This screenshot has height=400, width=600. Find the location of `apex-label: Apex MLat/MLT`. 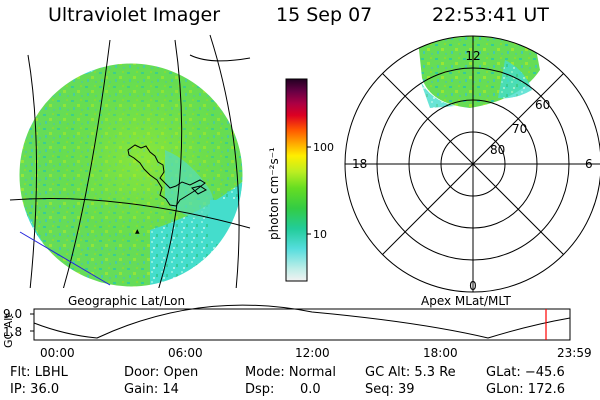

apex-label: Apex MLat/MLT is located at coordinates (466, 301).